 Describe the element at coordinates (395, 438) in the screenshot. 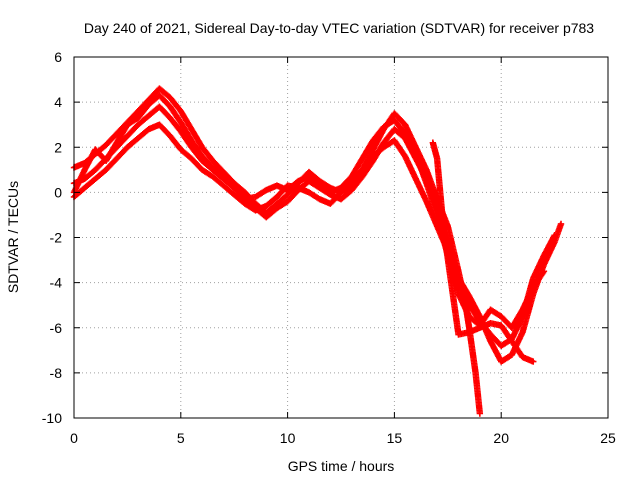

I see `x-tick-label: 15` at that location.